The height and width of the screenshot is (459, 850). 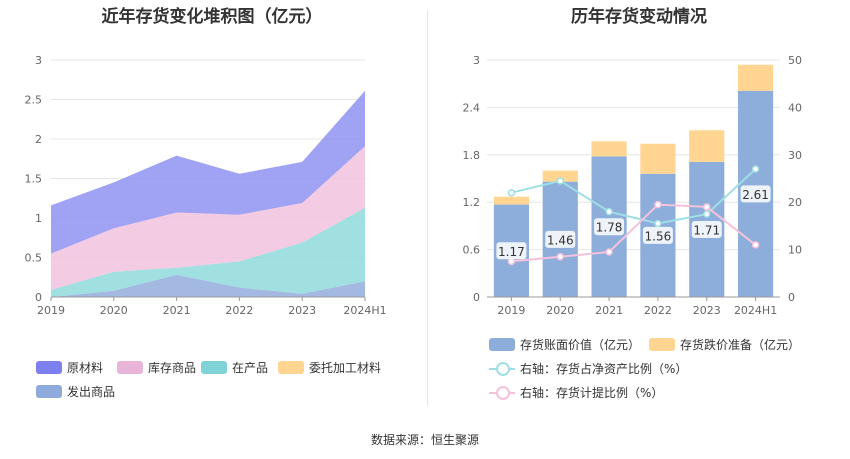 I want to click on legend-item-存货跌价准备（亿元）: 存货跌价准备（亿元）, so click(x=724, y=344).